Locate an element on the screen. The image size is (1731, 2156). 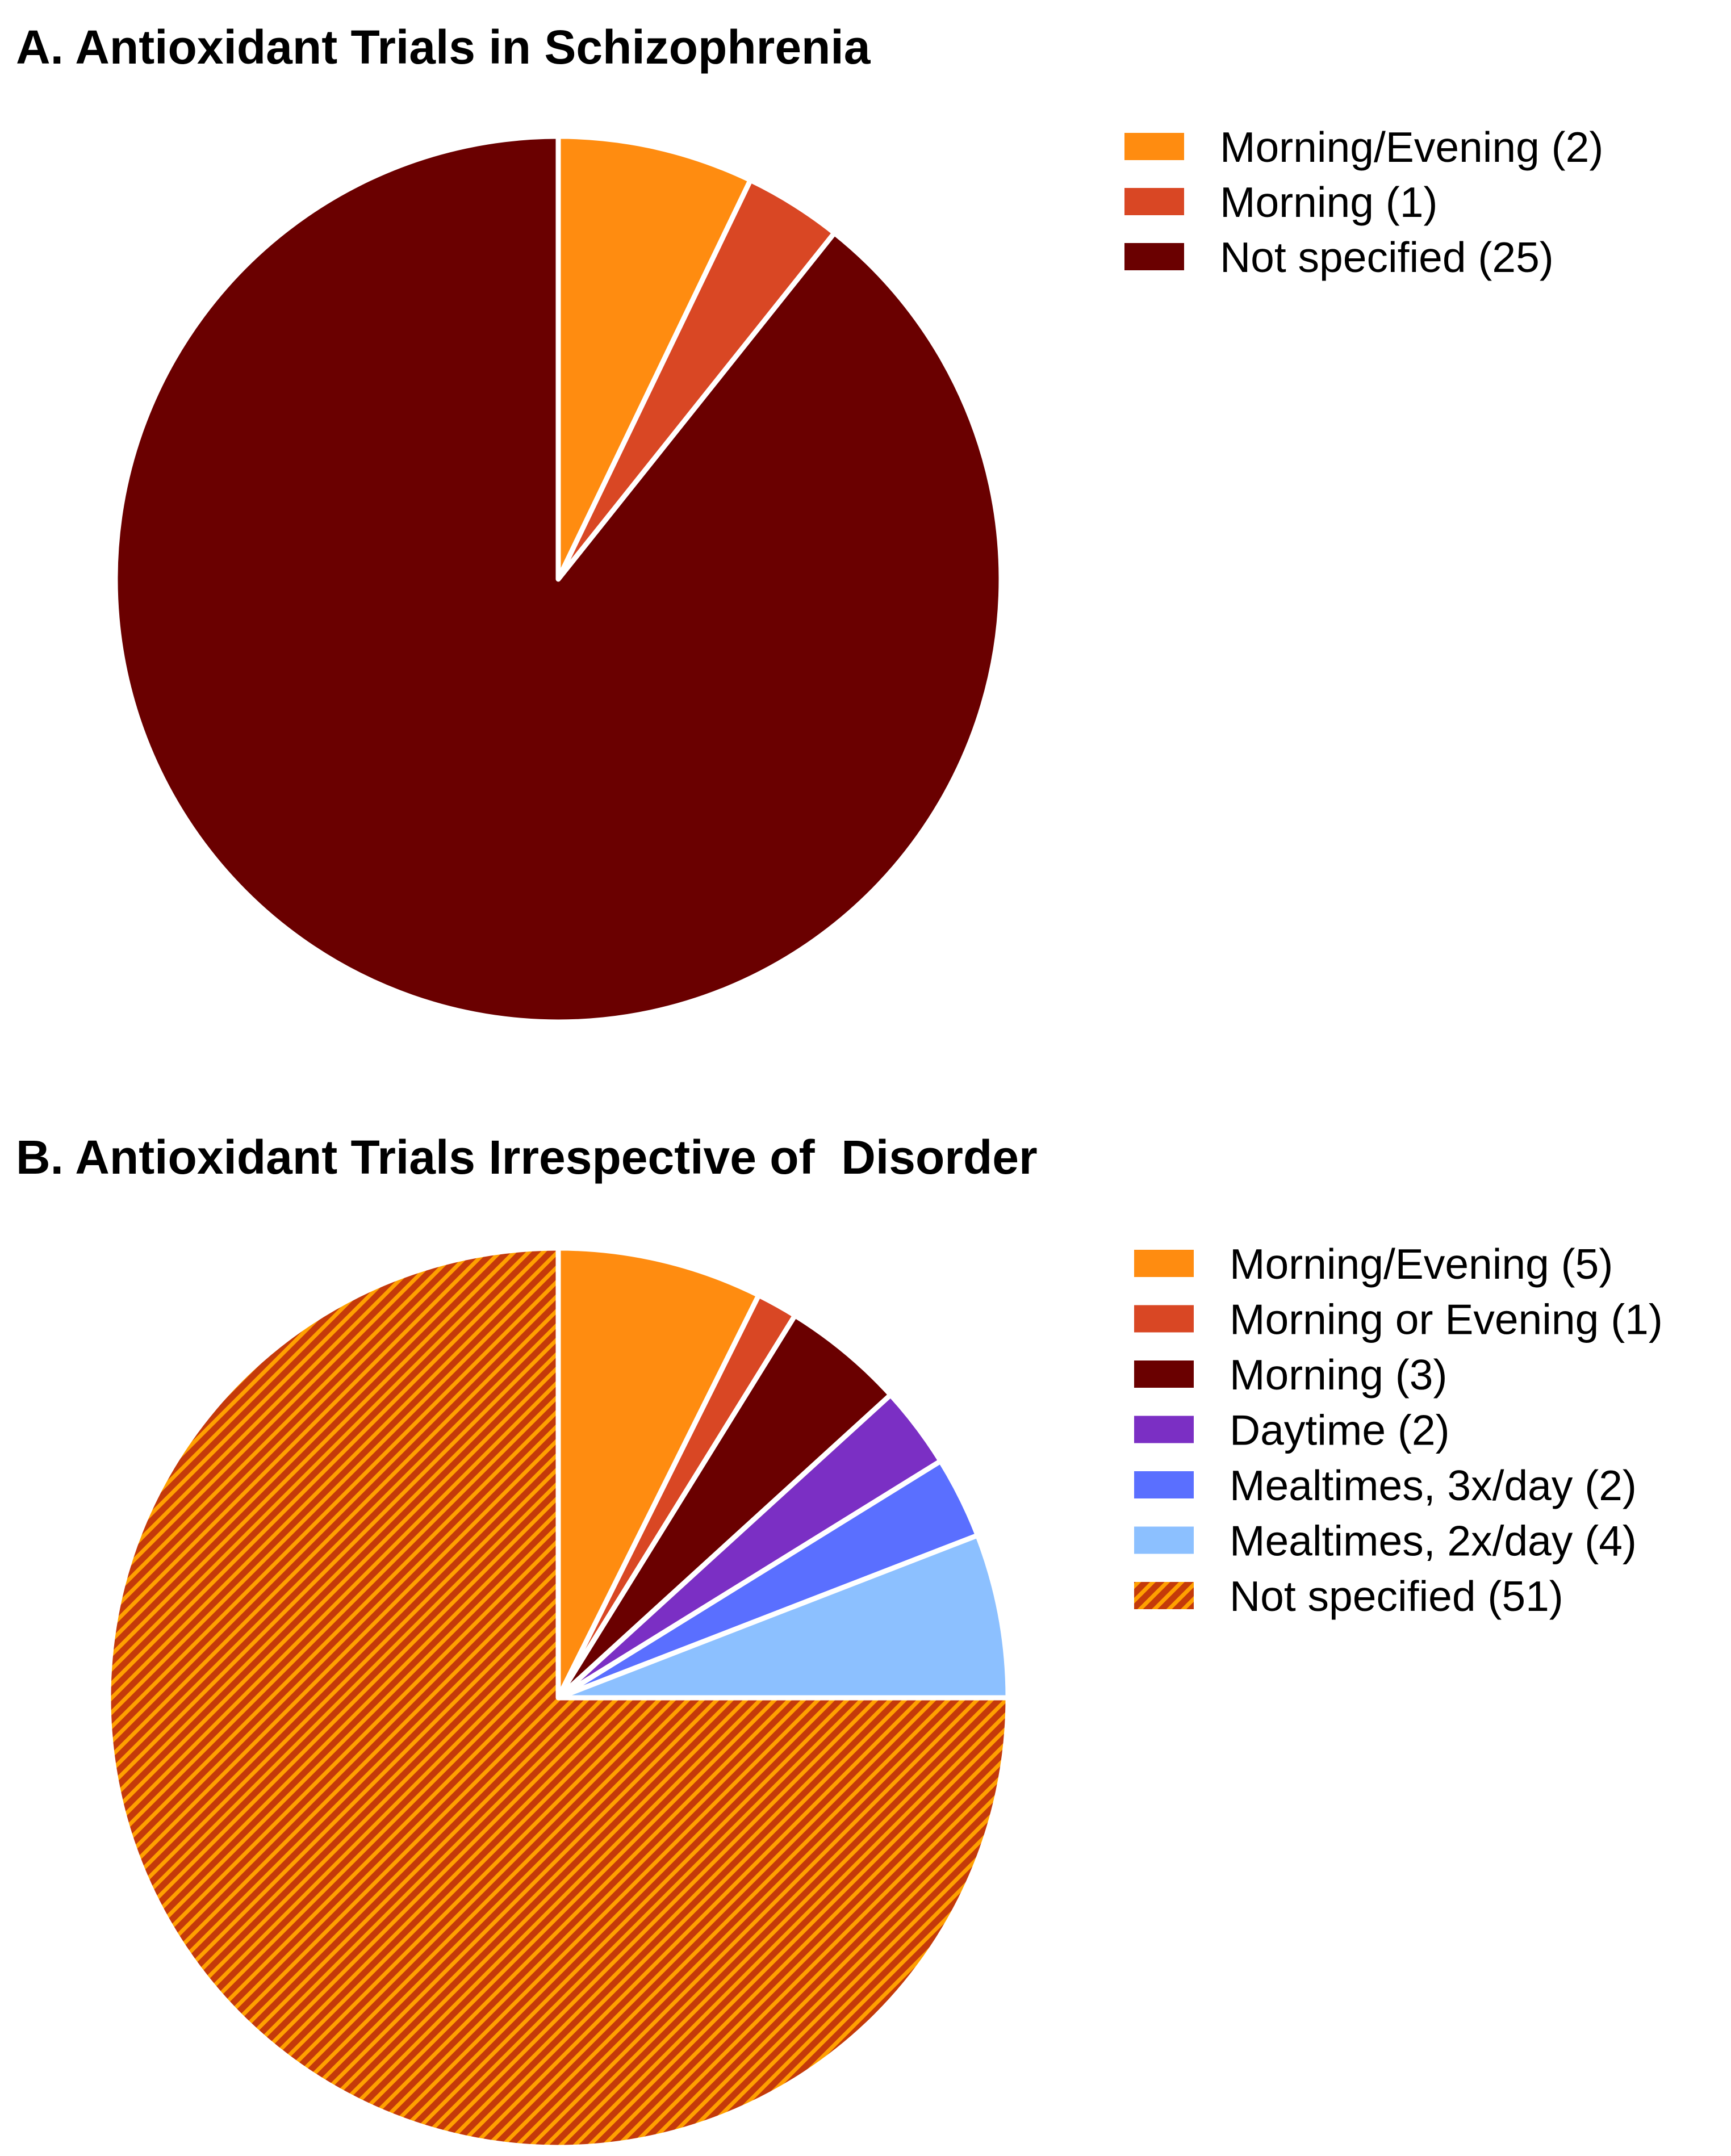
legend-a-label-0: Morning/Evening (2) is located at coordinates (1411, 147).